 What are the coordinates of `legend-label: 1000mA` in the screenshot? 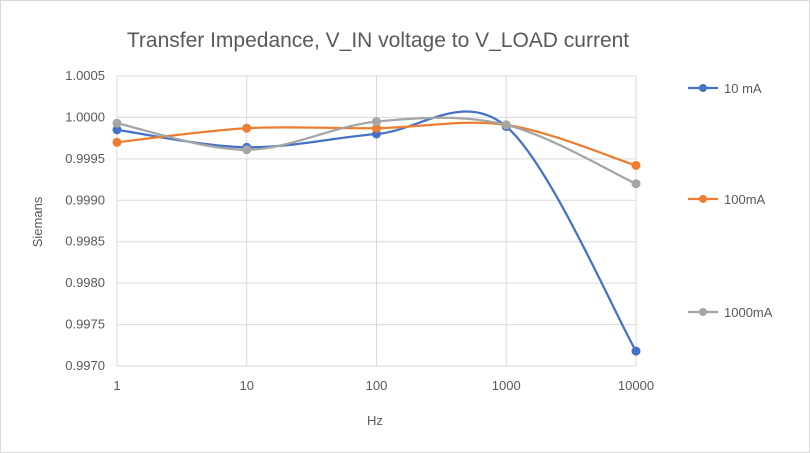 It's located at (748, 312).